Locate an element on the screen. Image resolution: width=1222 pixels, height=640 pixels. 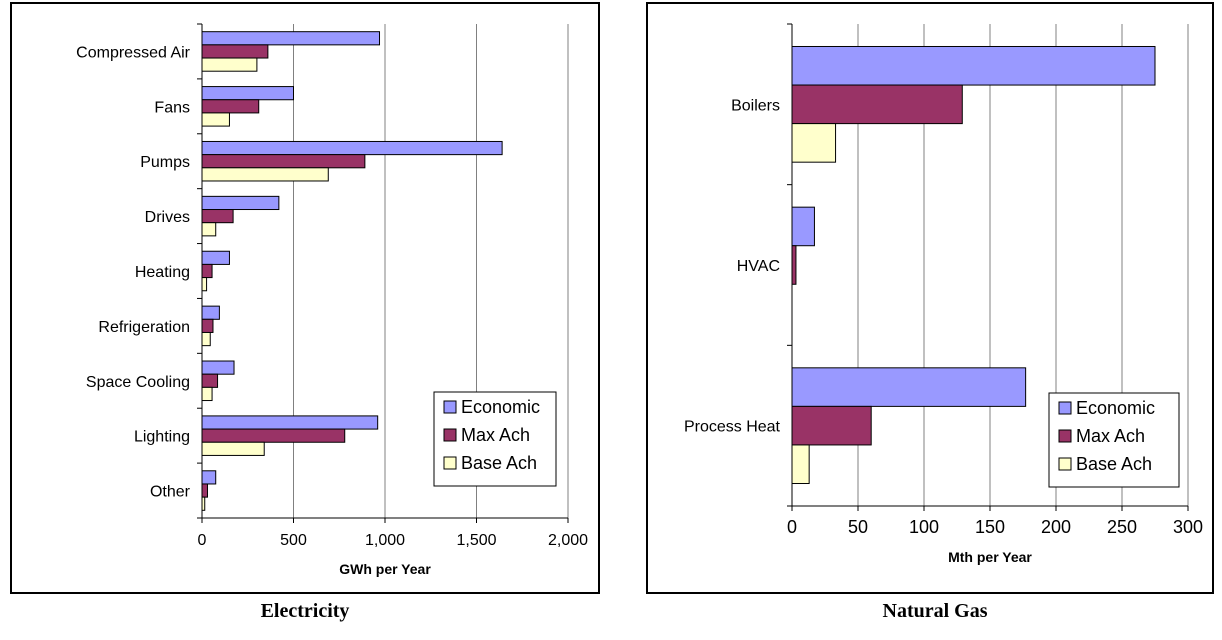
bar-hvac-economic is located at coordinates (803, 226).